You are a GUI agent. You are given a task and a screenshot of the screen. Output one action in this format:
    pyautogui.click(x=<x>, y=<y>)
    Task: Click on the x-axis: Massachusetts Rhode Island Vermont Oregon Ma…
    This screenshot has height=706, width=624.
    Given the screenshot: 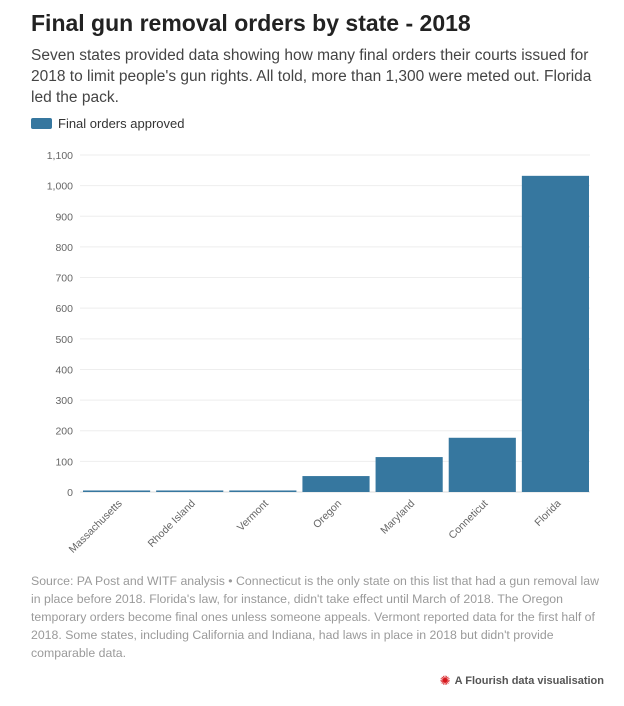 What is the action you would take?
    pyautogui.click(x=315, y=527)
    